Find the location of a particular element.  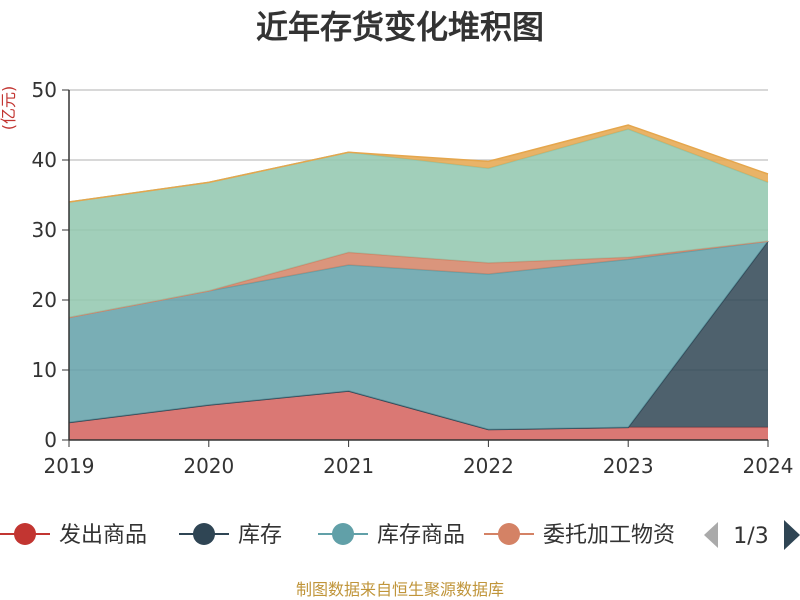

legend-item: 库存商品 is located at coordinates (391, 535).